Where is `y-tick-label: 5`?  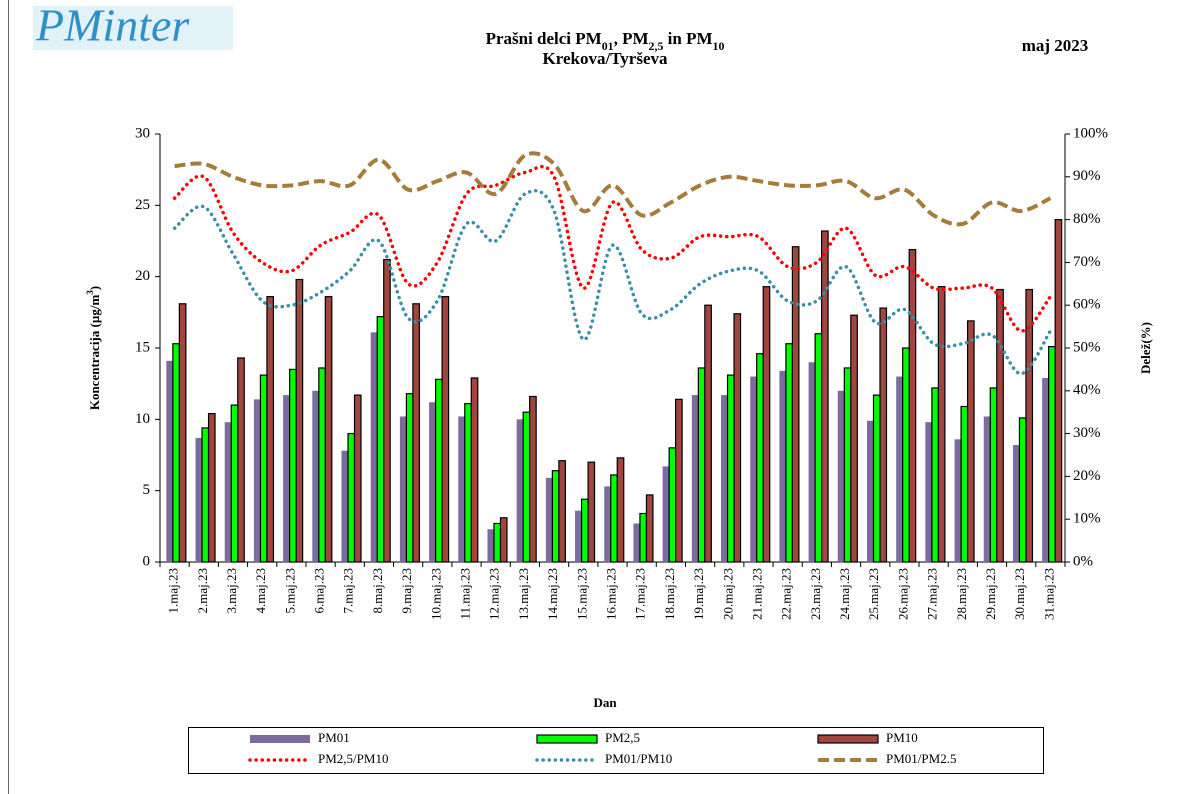 y-tick-label: 5 is located at coordinates (147, 490).